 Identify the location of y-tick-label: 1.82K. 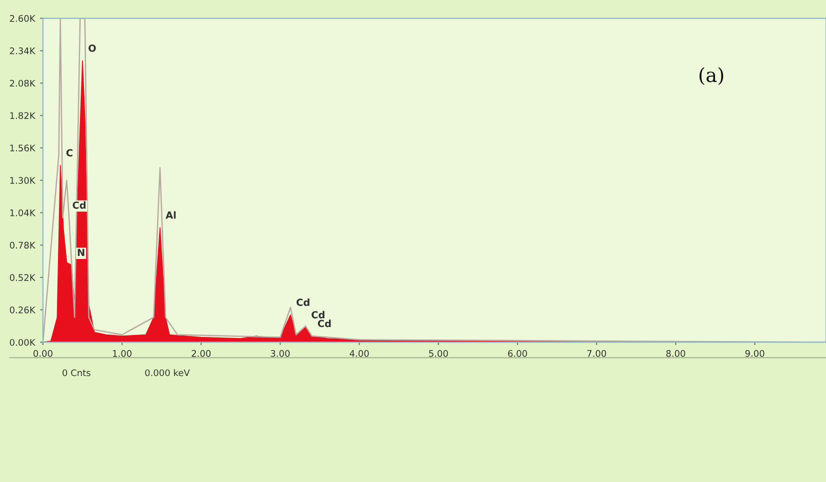
(23, 116).